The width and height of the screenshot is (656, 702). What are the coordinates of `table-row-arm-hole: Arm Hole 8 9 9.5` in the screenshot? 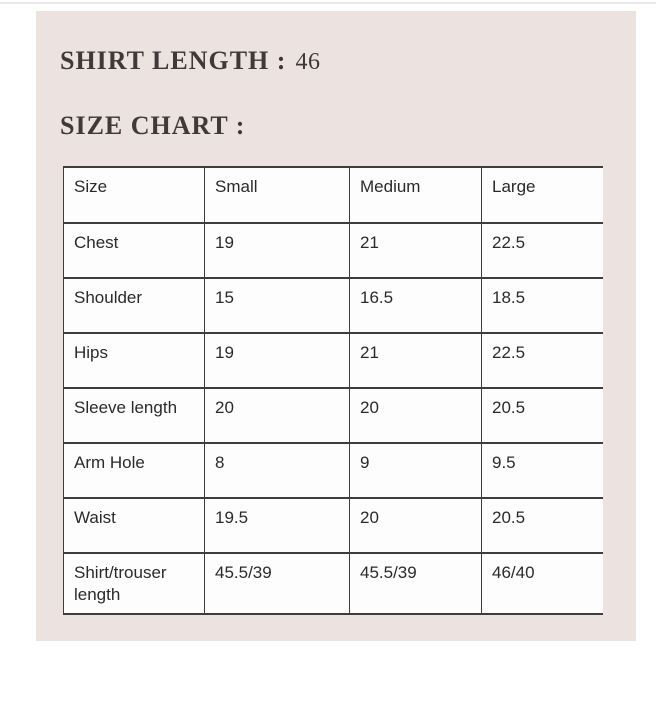 It's located at (333, 470).